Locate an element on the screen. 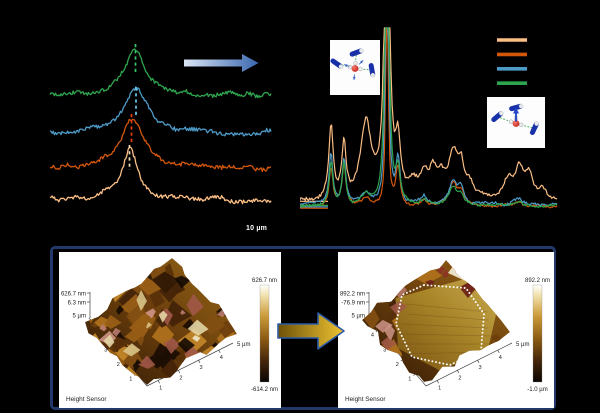 The image size is (600, 413). y-tick-label: 4 is located at coordinates (372, 336).